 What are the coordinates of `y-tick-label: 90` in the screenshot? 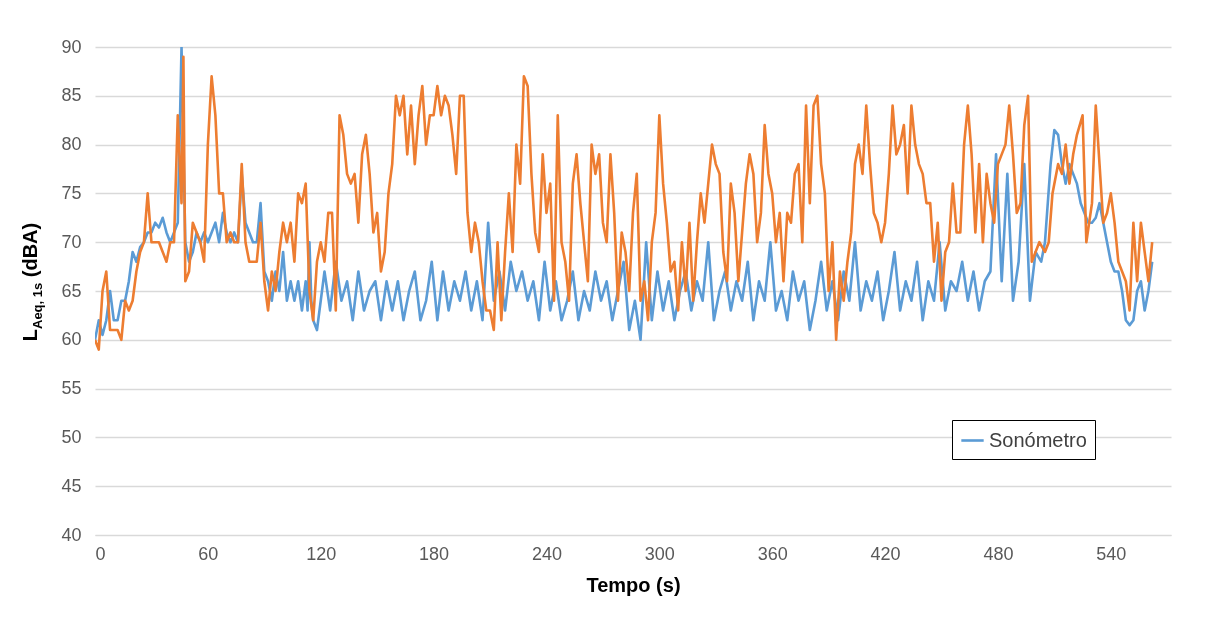 It's located at (71, 46).